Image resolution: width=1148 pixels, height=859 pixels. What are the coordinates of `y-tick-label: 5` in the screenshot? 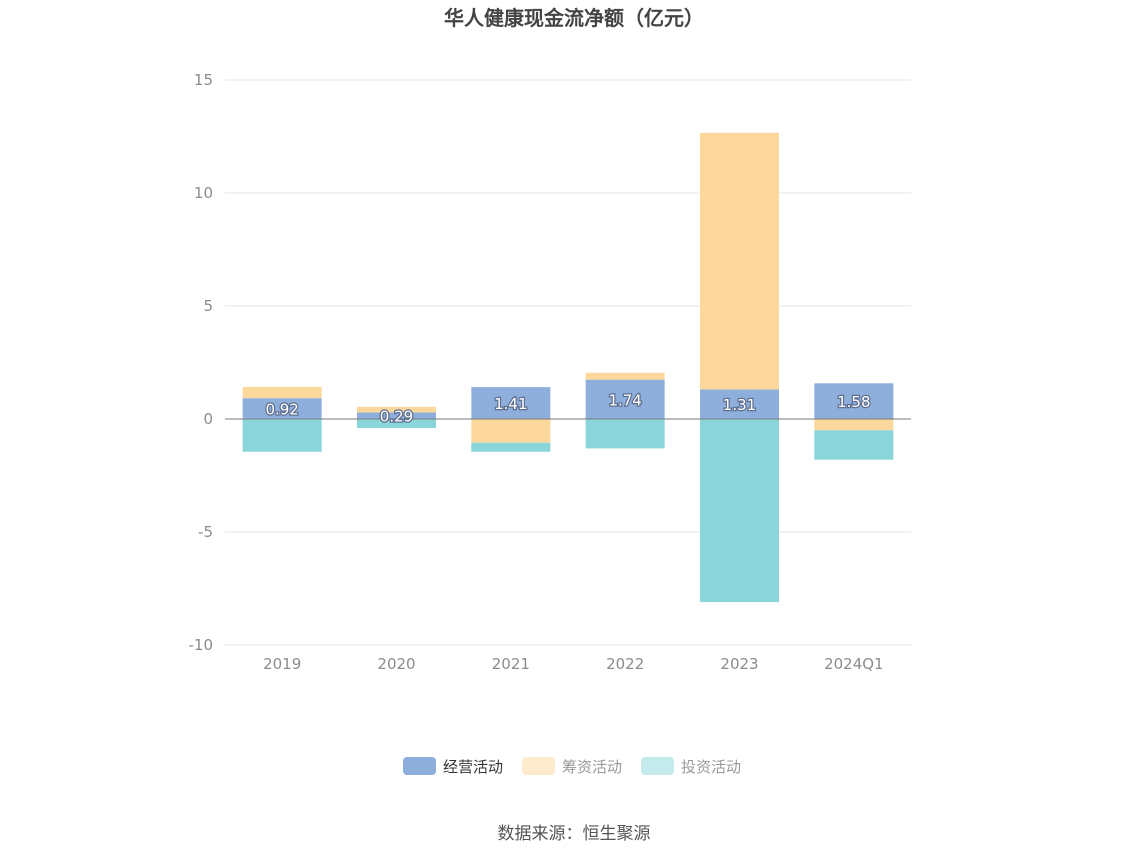 It's located at (208, 306).